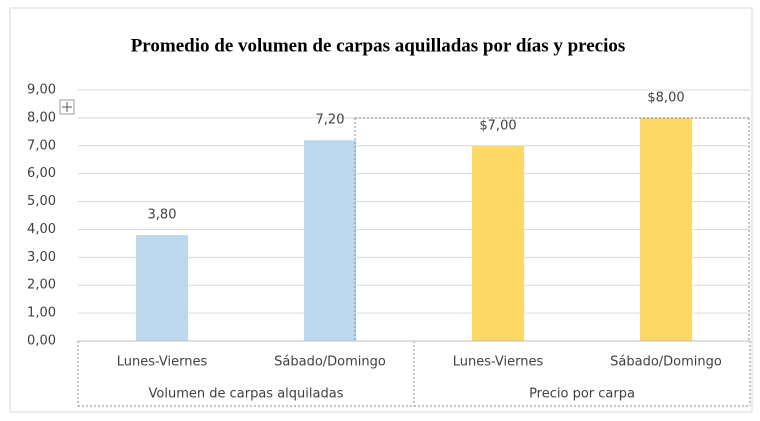  I want to click on move-handle, so click(67, 107).